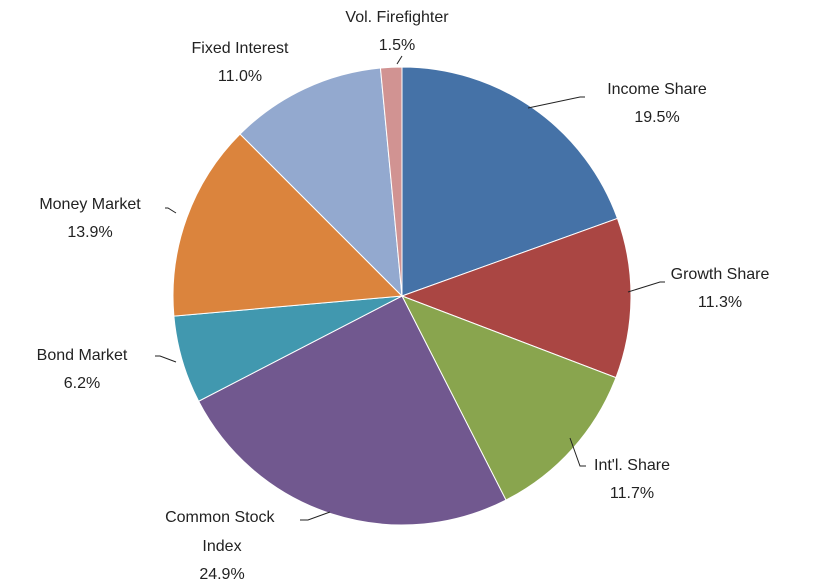 This screenshot has height=587, width=818. I want to click on slice-value-label: 13.9%, so click(89, 232).